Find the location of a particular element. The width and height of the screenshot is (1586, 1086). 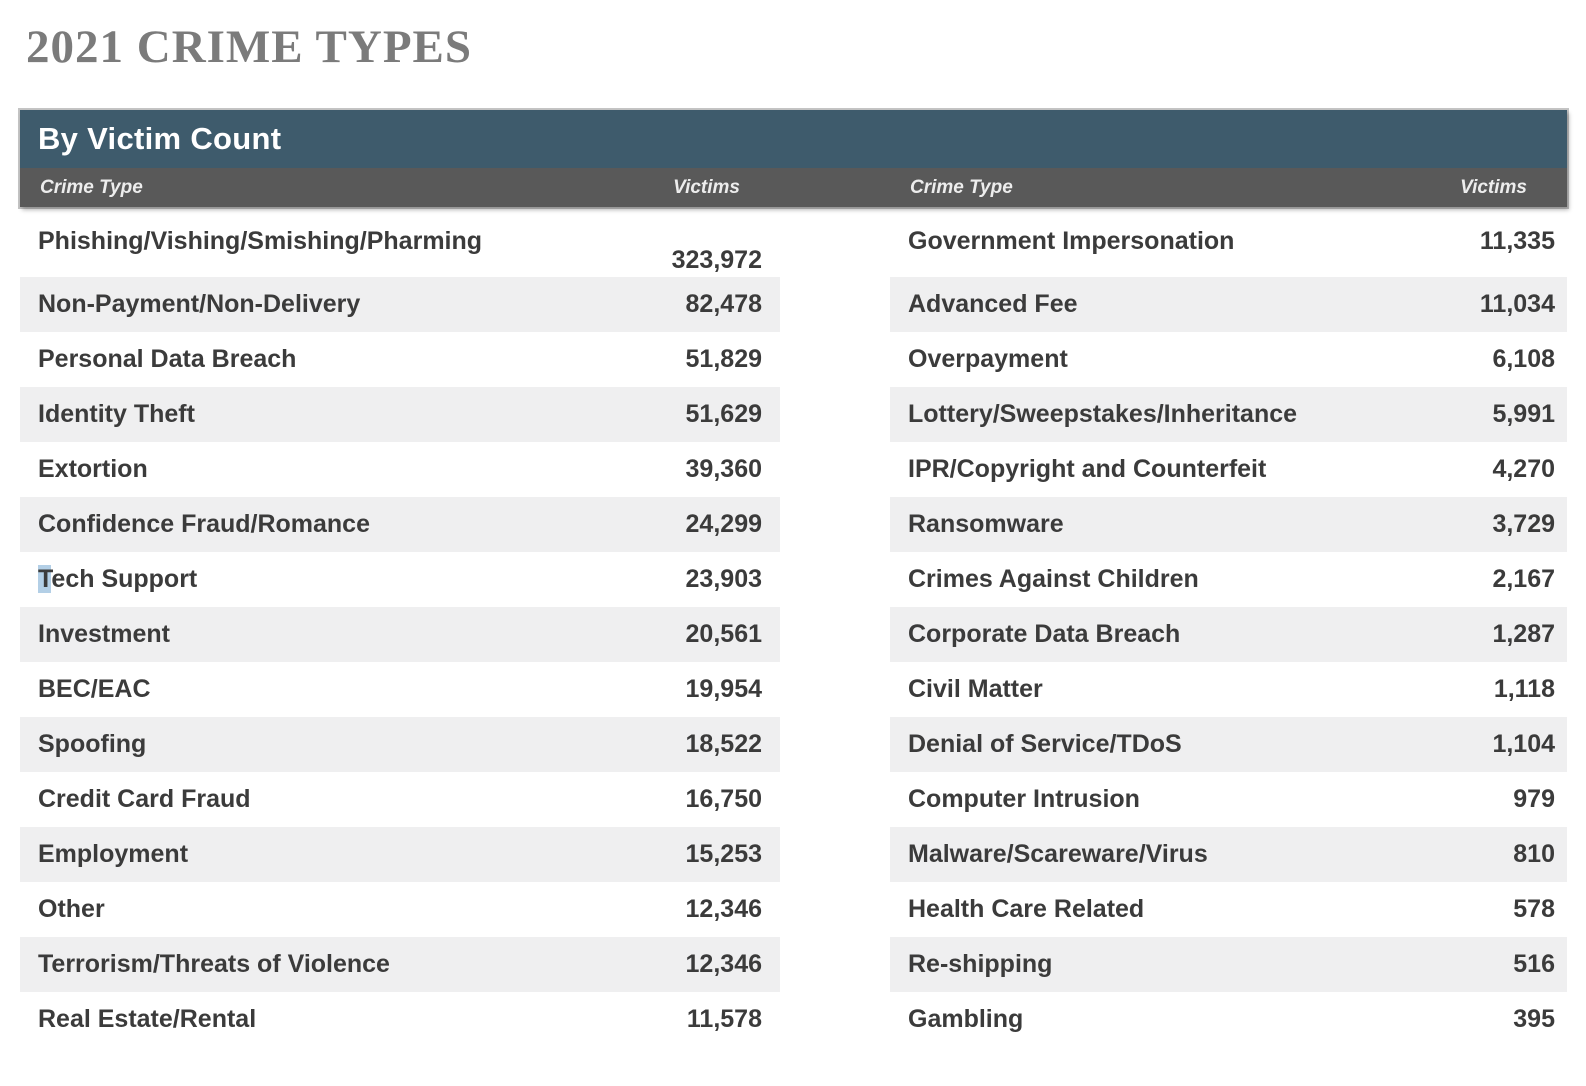

victims-count-cell: 1,104 is located at coordinates (1523, 744).